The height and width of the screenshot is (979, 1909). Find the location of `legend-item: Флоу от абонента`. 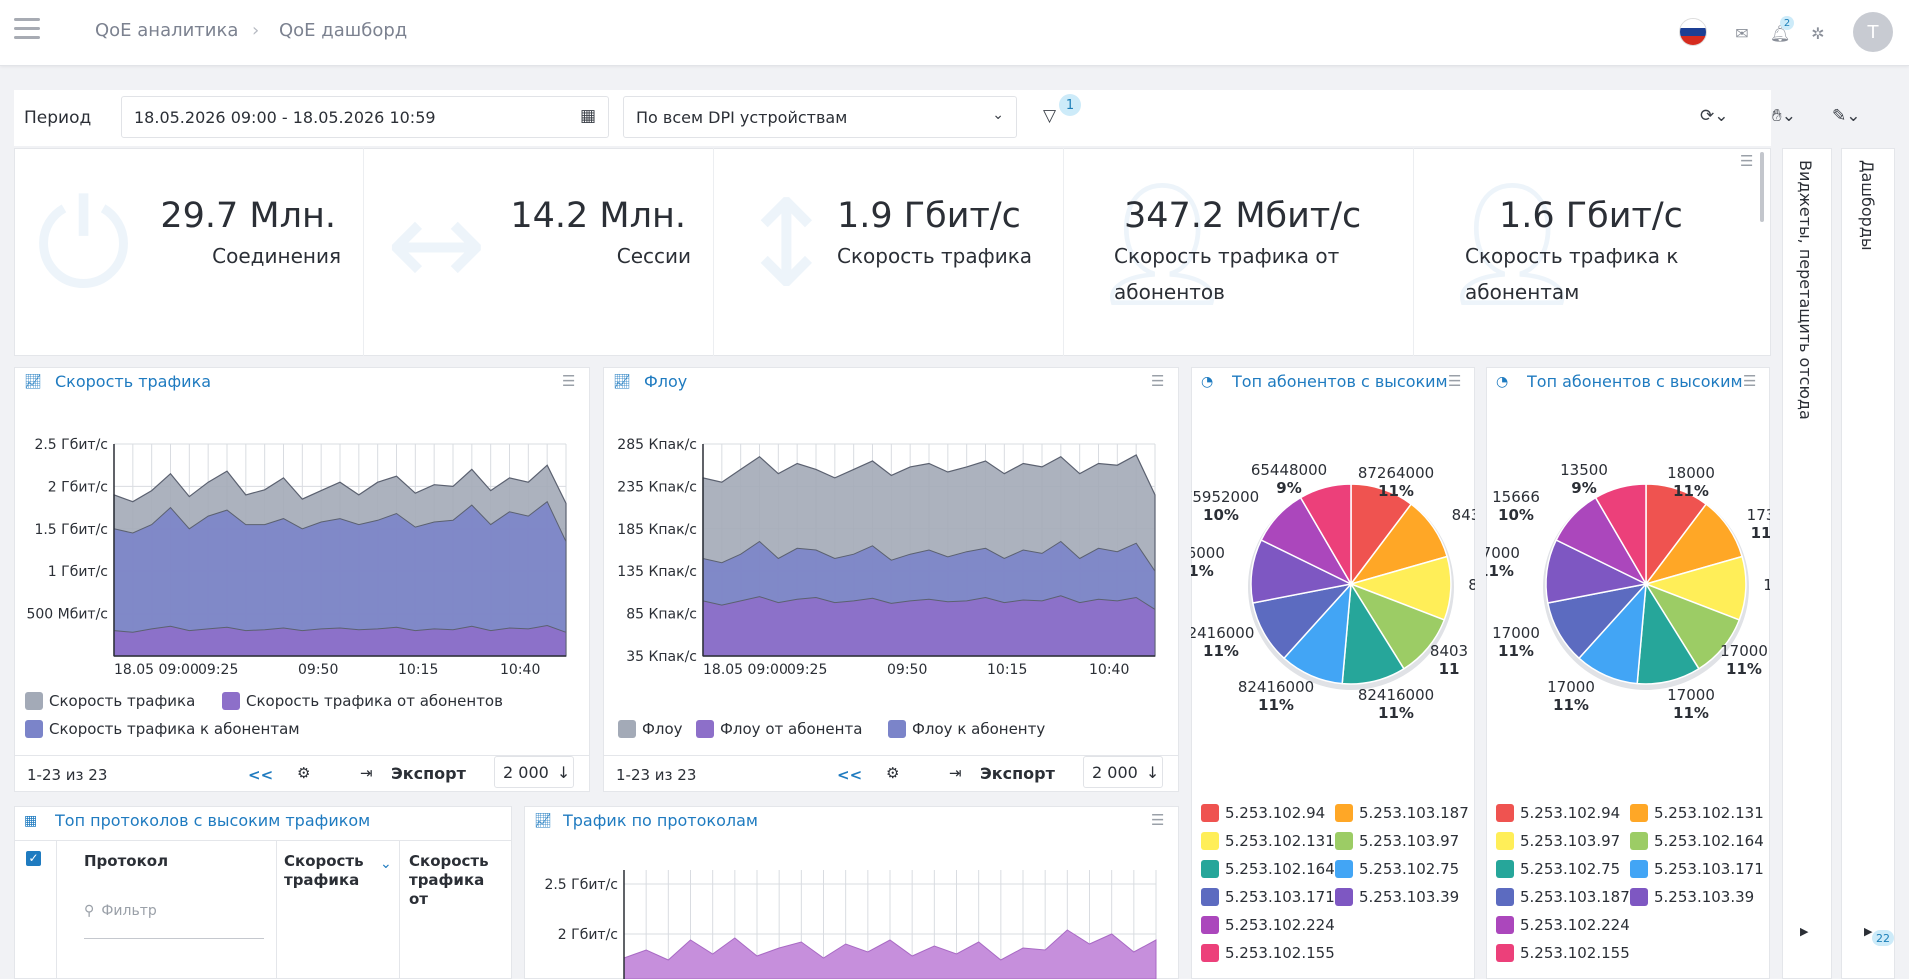

legend-item: Флоу от абонента is located at coordinates (779, 729).